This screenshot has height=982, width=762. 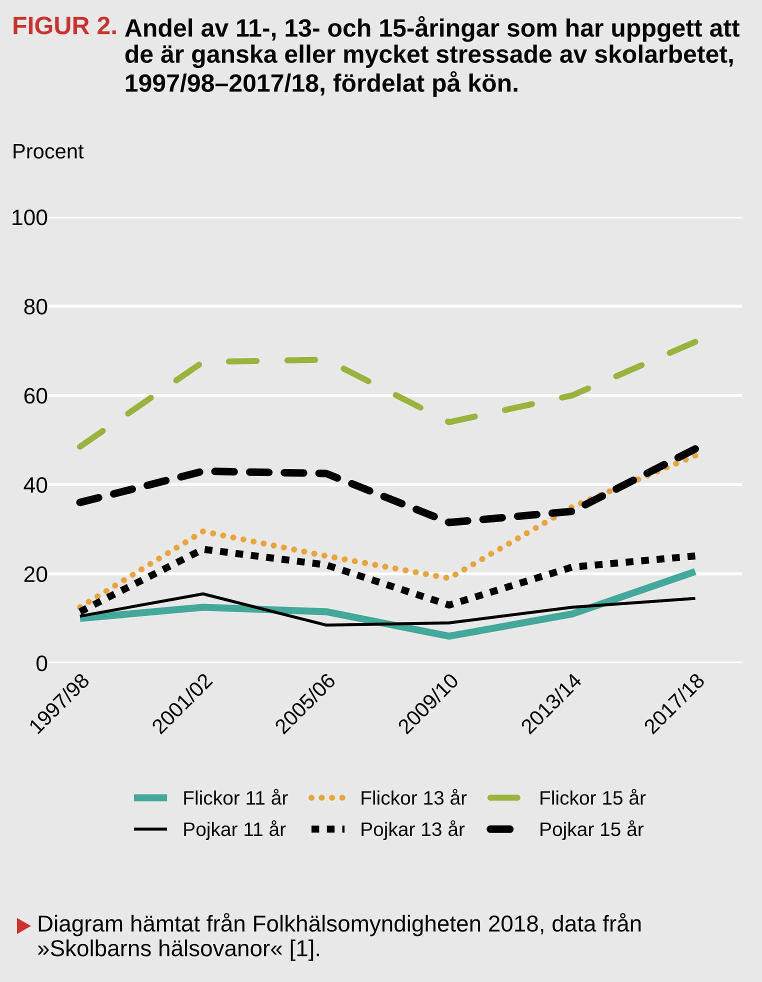 What do you see at coordinates (36, 485) in the screenshot?
I see `y-tick-label: 40` at bounding box center [36, 485].